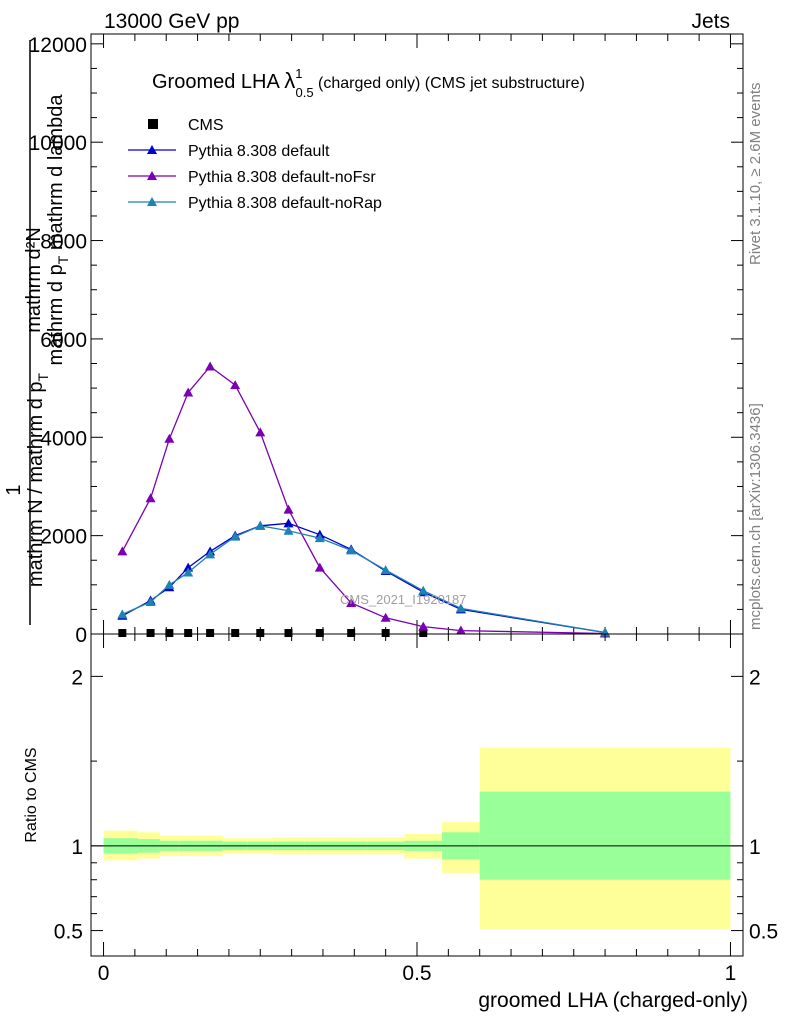  I want to click on ratio-y-label: Ratio to CMS, so click(31, 794).